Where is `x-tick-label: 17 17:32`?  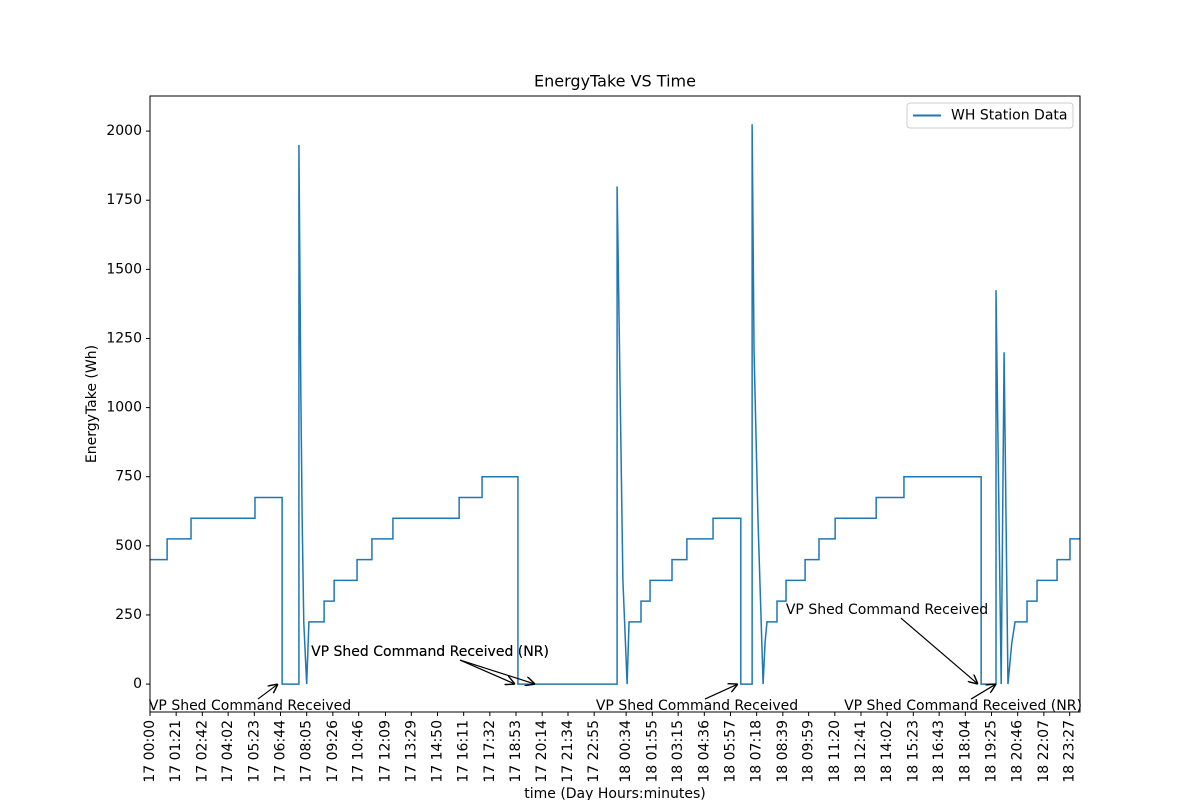
x-tick-label: 17 17:32 is located at coordinates (490, 751).